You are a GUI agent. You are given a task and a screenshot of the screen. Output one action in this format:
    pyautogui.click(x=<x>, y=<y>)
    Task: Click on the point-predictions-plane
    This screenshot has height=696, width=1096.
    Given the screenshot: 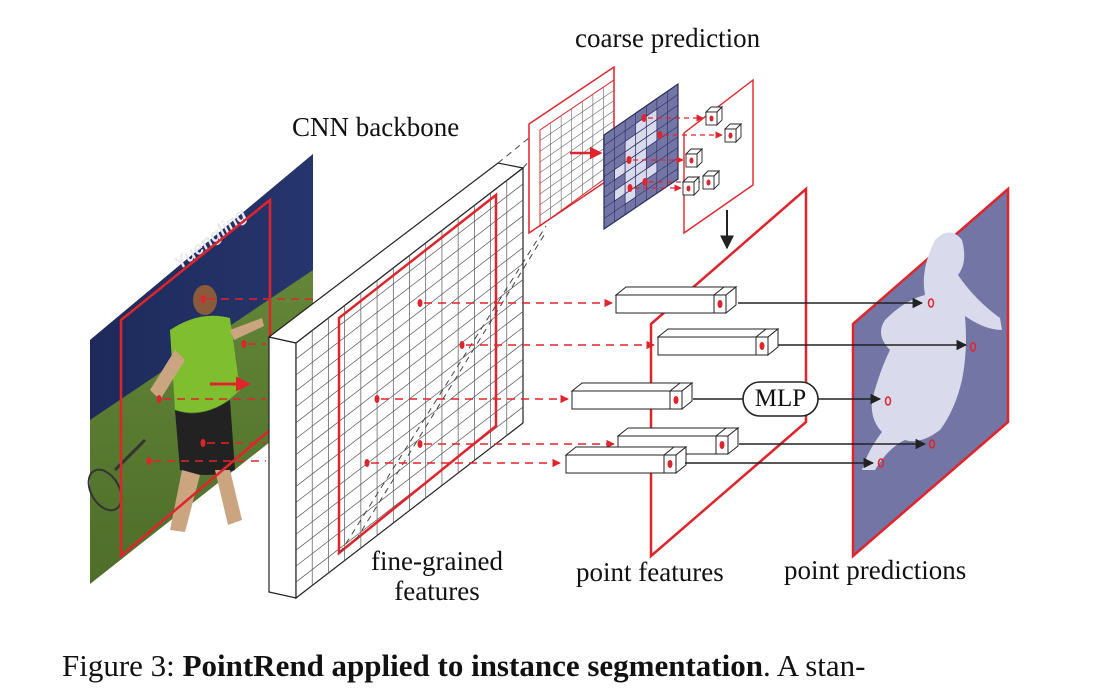 What is the action you would take?
    pyautogui.click(x=930, y=372)
    